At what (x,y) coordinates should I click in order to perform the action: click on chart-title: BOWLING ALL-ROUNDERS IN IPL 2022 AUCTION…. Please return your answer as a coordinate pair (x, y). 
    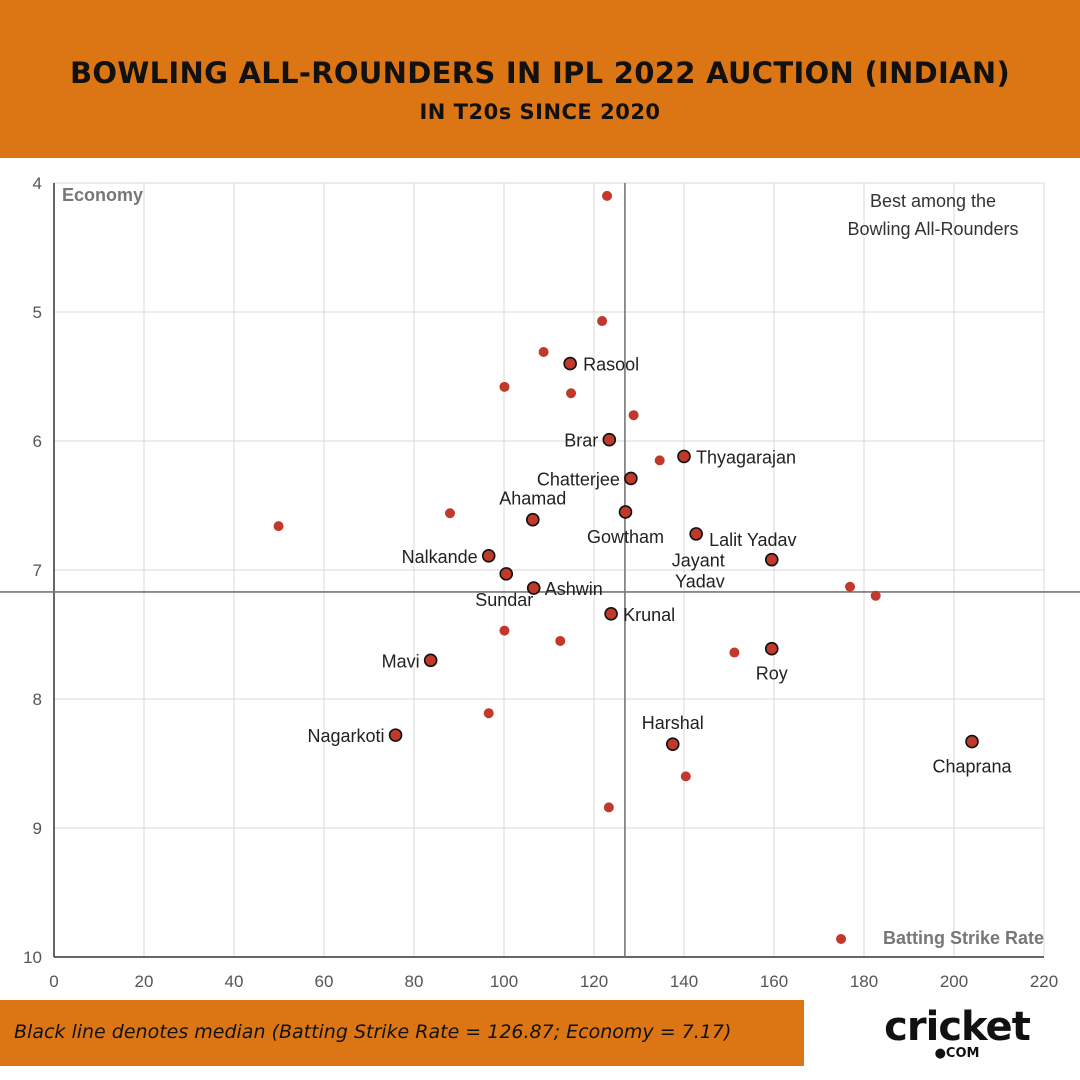
    Looking at the image, I should click on (540, 73).